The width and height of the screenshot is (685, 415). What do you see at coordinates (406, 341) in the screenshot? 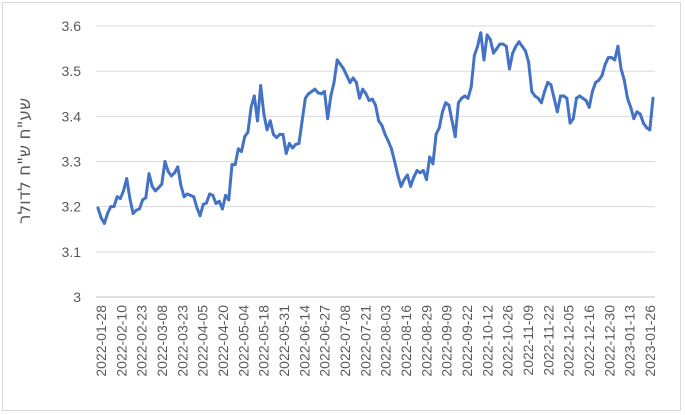
I see `x-tick-label: 2022-08-16` at bounding box center [406, 341].